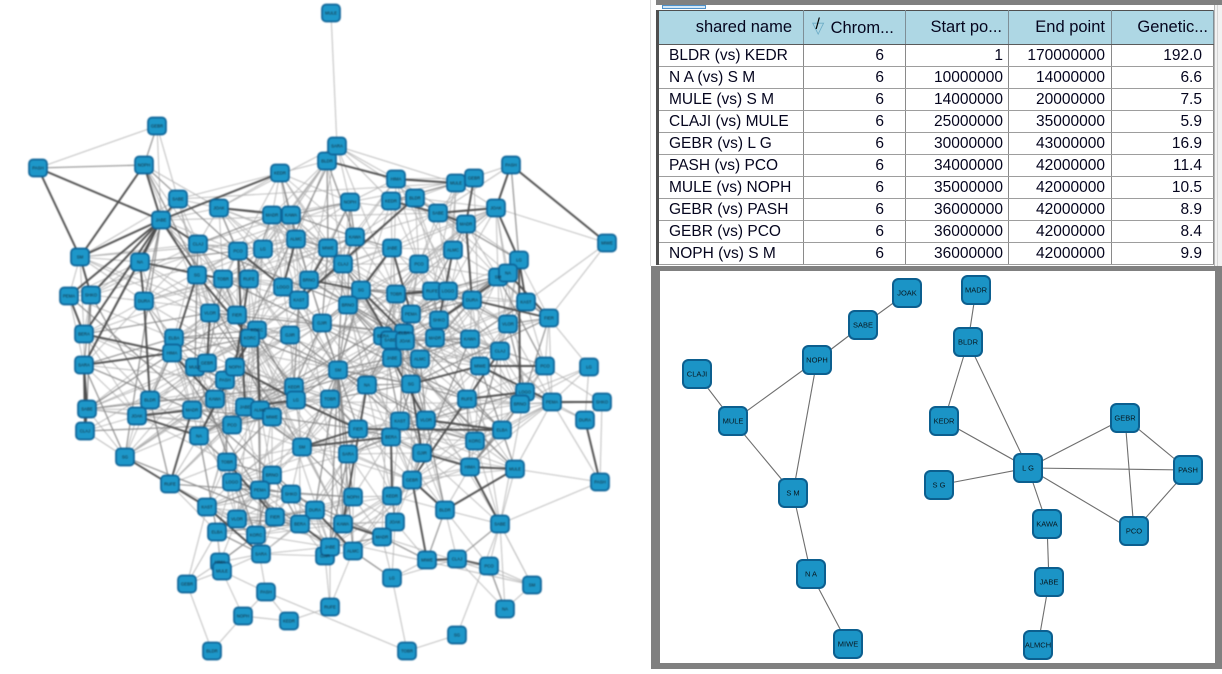  What do you see at coordinates (260, 490) in the screenshot?
I see `svg-text: PEMA` at bounding box center [260, 490].